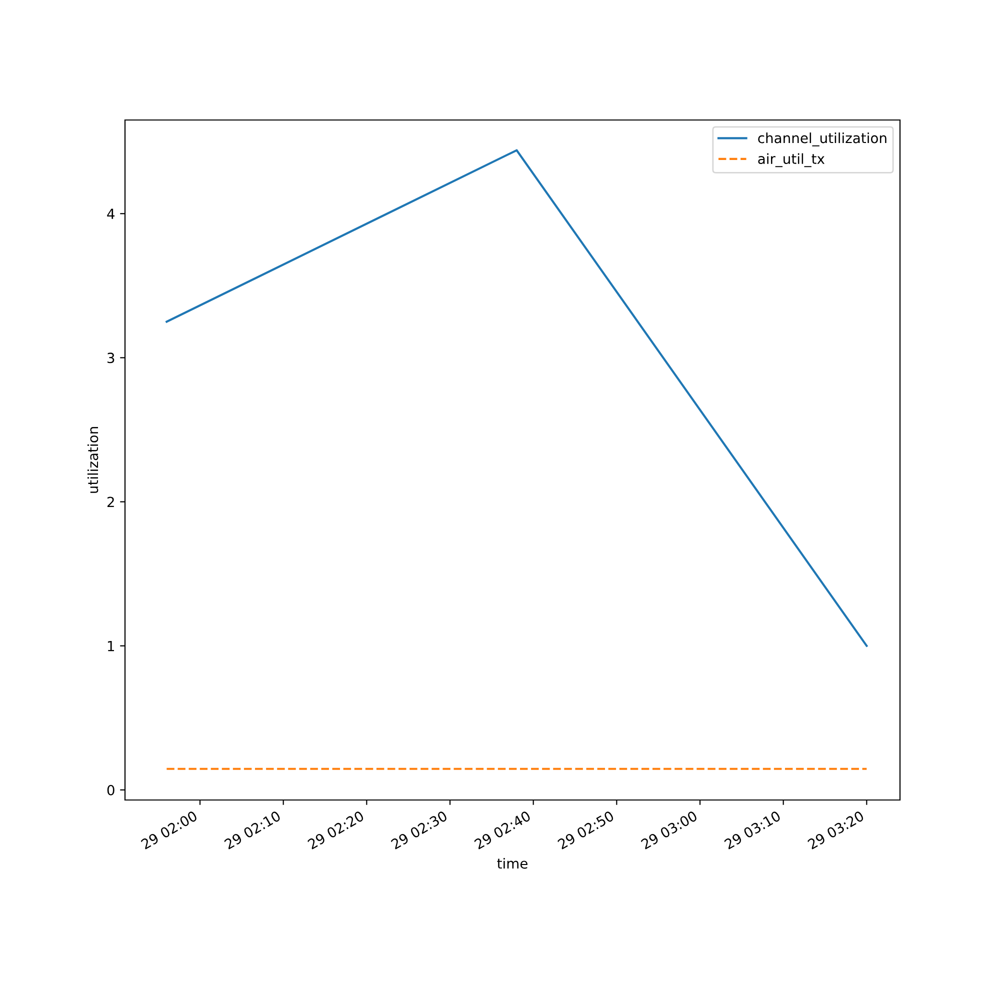 The width and height of the screenshot is (1000, 1000). I want to click on y-tick-label: 3, so click(111, 358).